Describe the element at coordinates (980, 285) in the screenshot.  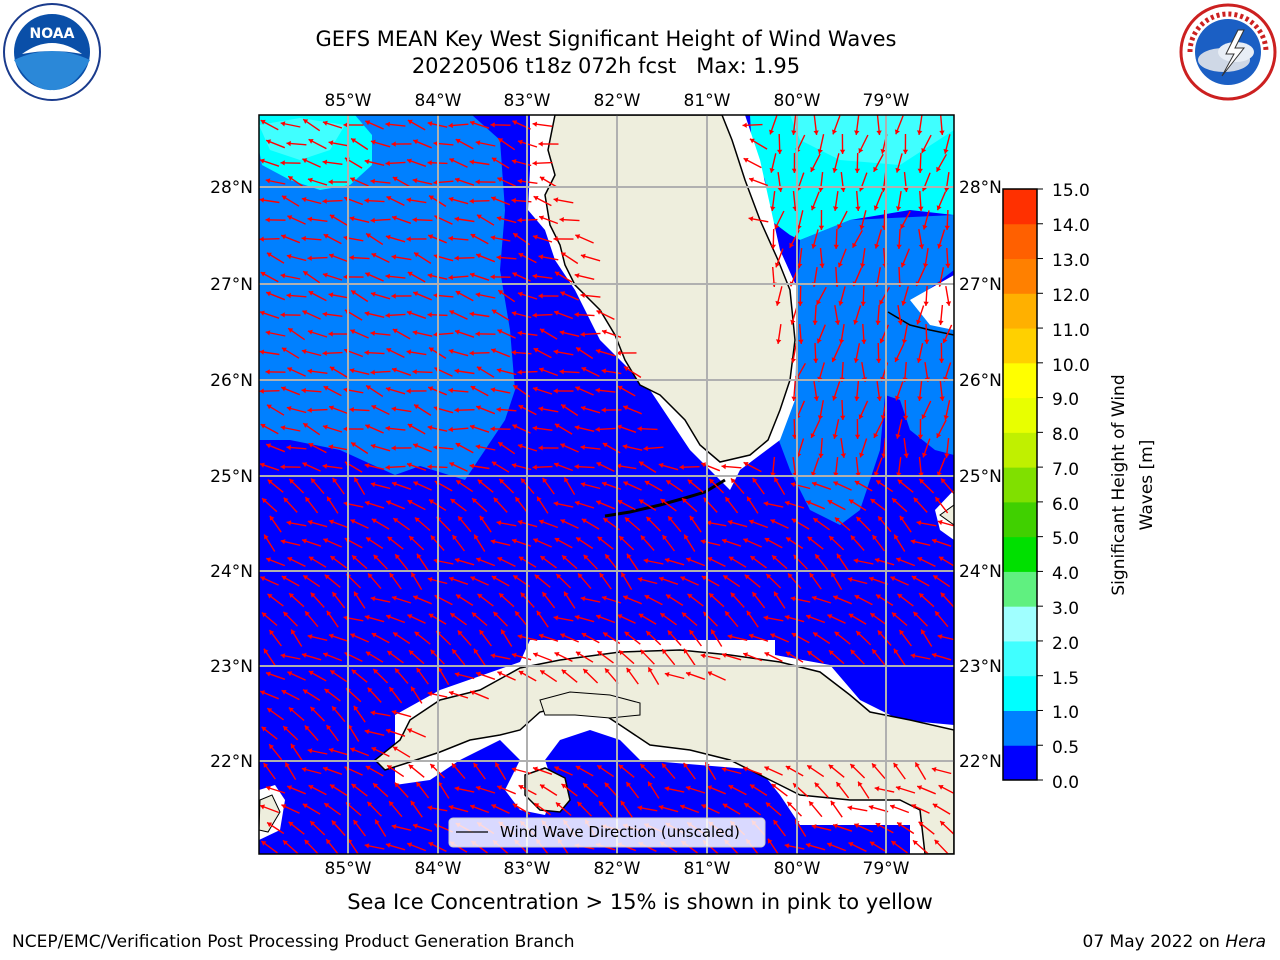
I see `lat-label-right: 27°N` at that location.